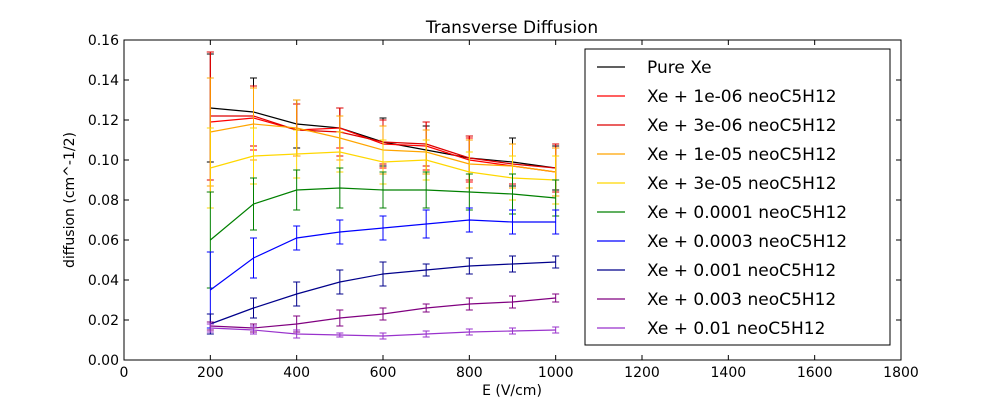  I want to click on x-tick-label: 800, so click(469, 373).